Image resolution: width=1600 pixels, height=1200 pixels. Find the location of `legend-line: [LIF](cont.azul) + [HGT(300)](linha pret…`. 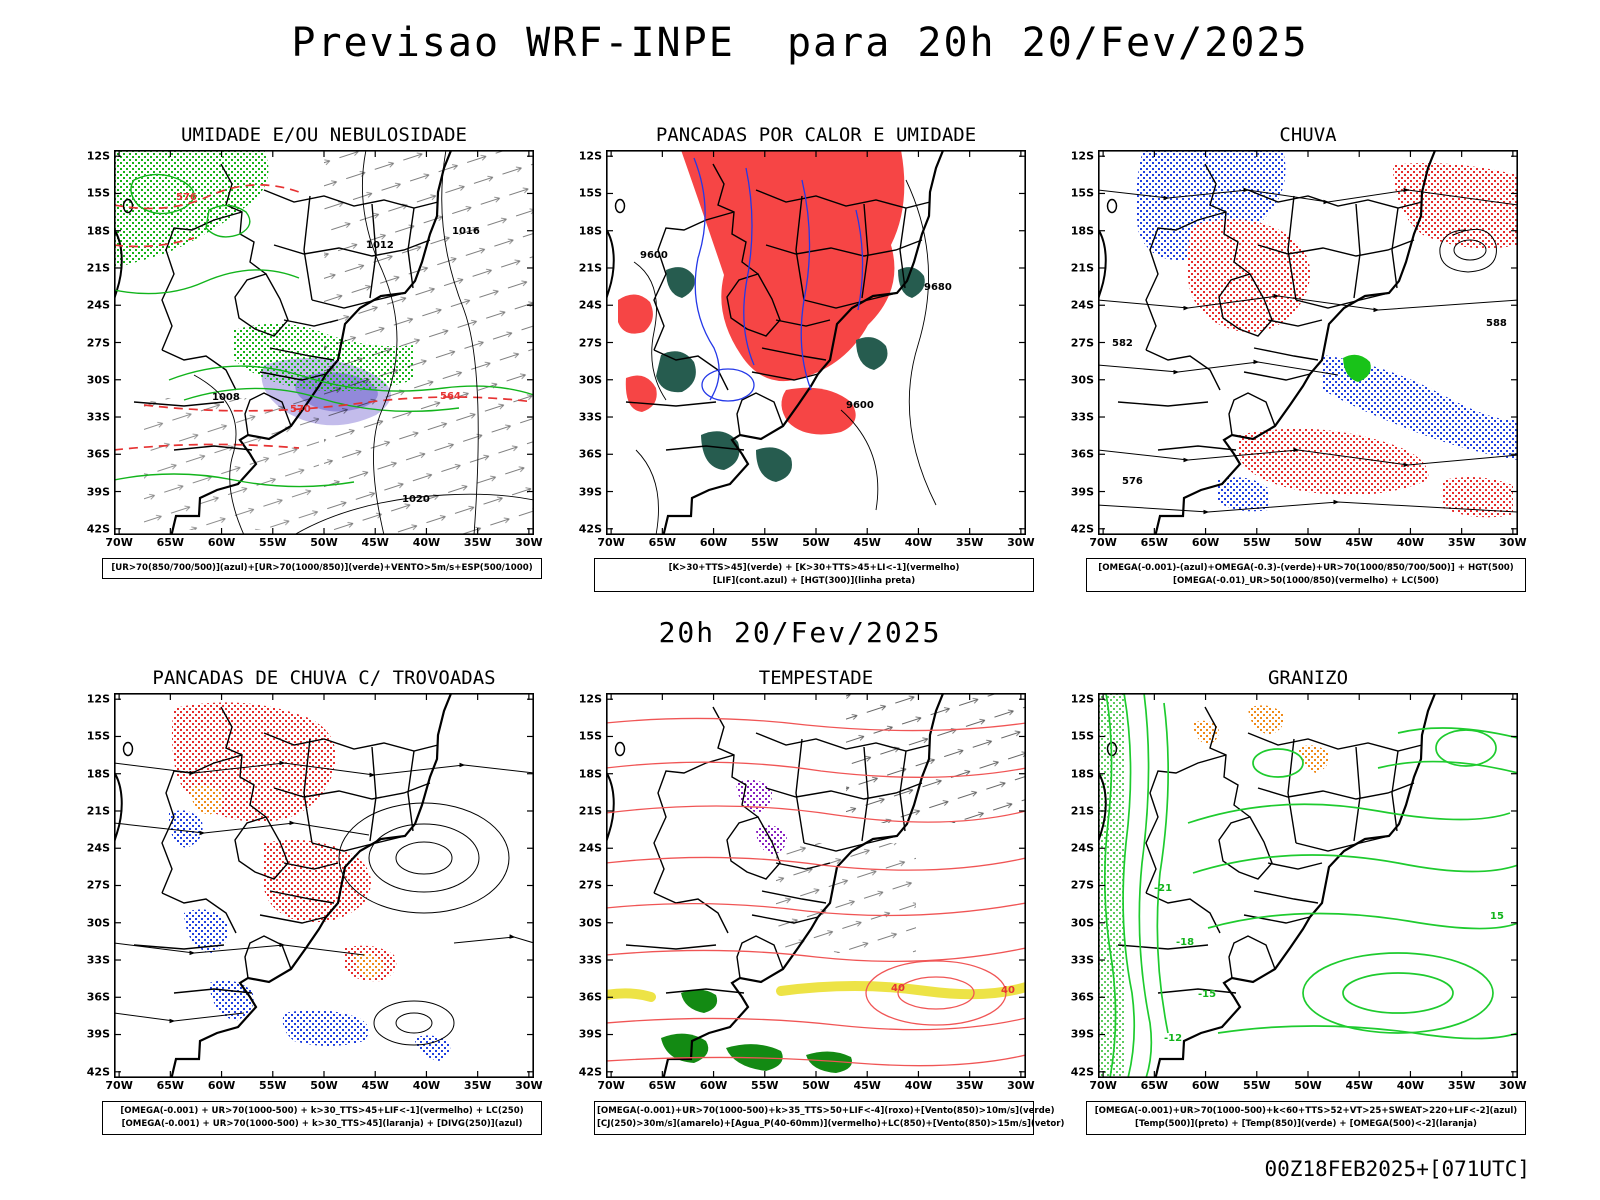

legend-line: [LIF](cont.azul) + [HGT(300)](linha pret… is located at coordinates (814, 580).